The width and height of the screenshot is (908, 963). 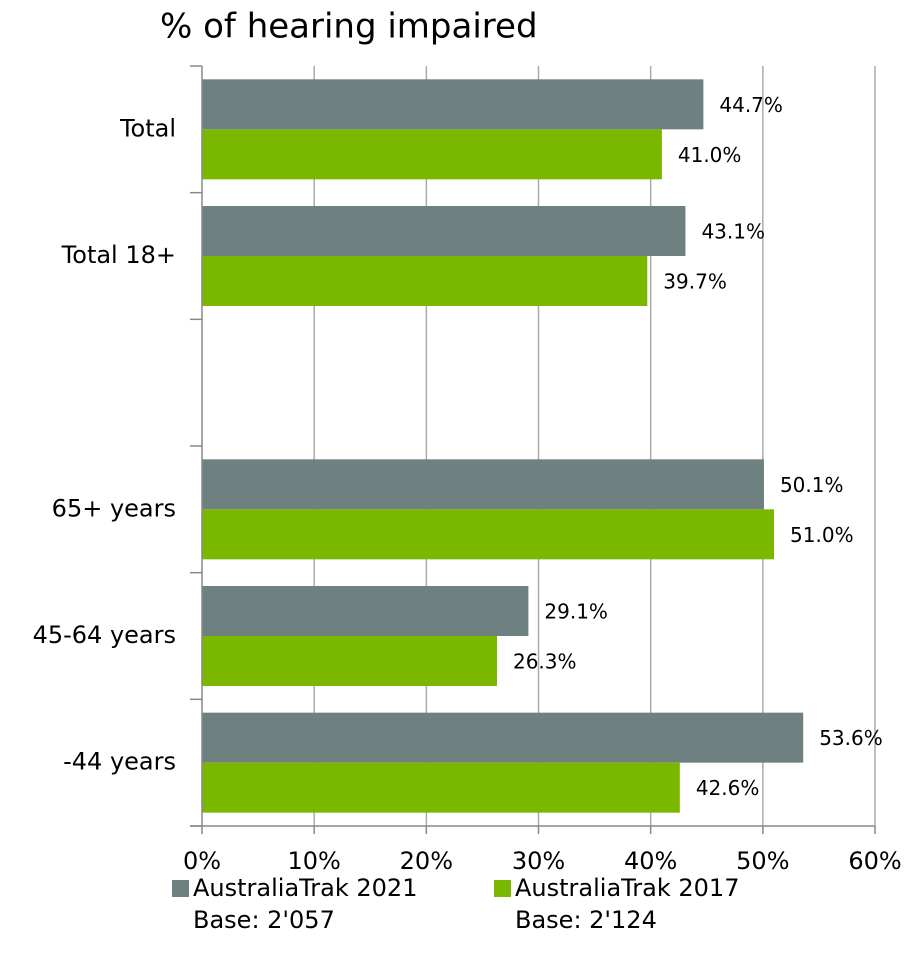 I want to click on x-tick-label: 0%, so click(x=202, y=861).